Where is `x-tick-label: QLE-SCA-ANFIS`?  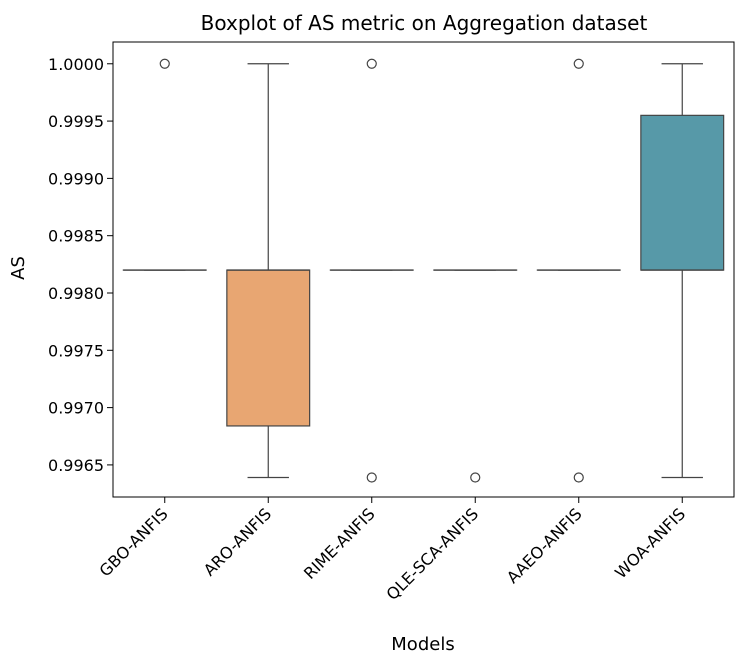 x-tick-label: QLE-SCA-ANFIS is located at coordinates (433, 554).